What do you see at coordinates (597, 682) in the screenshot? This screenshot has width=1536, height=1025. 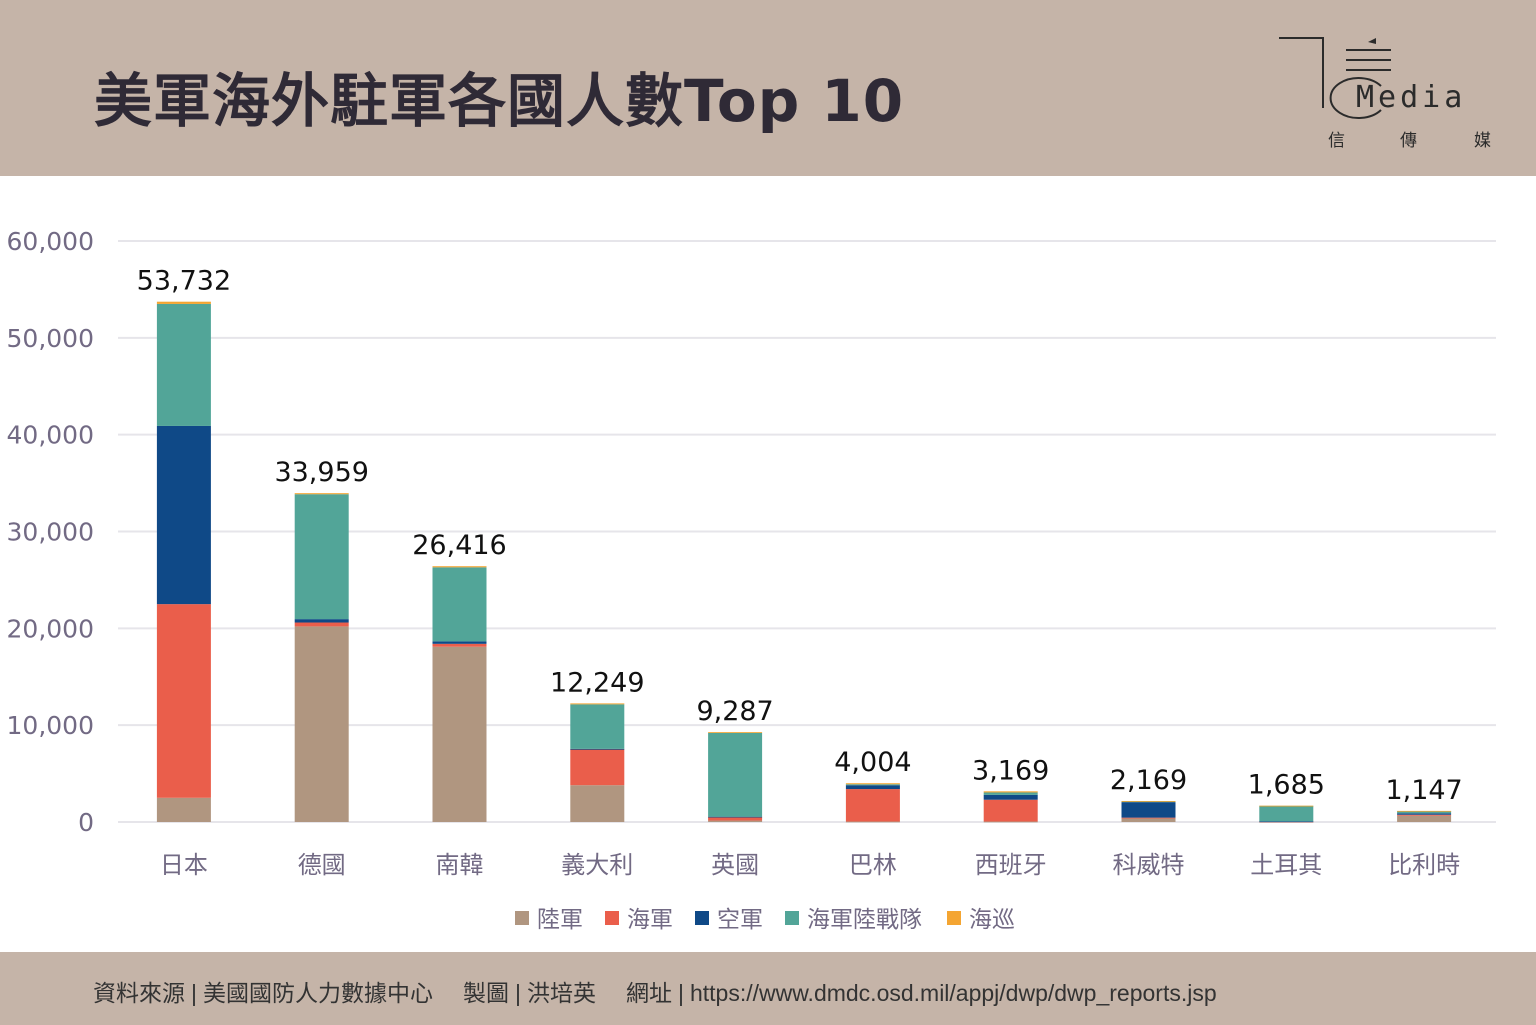 I see `total-label: 12,249` at bounding box center [597, 682].